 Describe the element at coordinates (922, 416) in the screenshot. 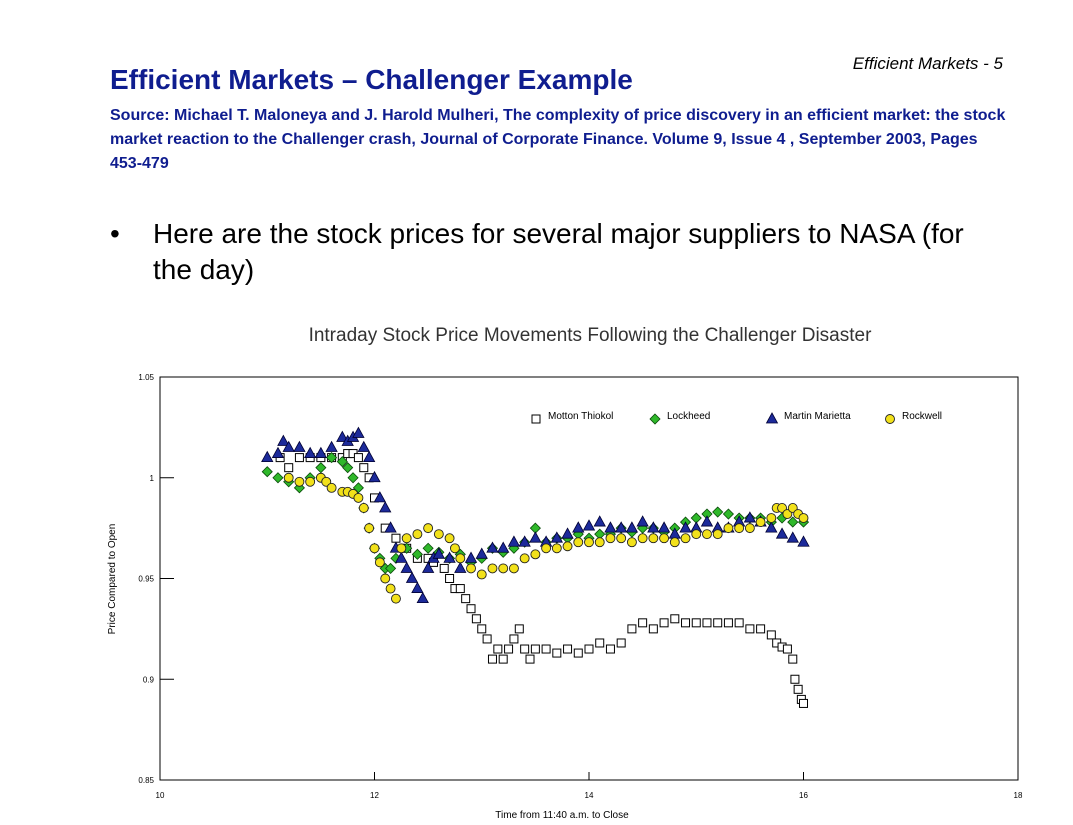

I see `legend-label-rockwell: Rockwell` at that location.